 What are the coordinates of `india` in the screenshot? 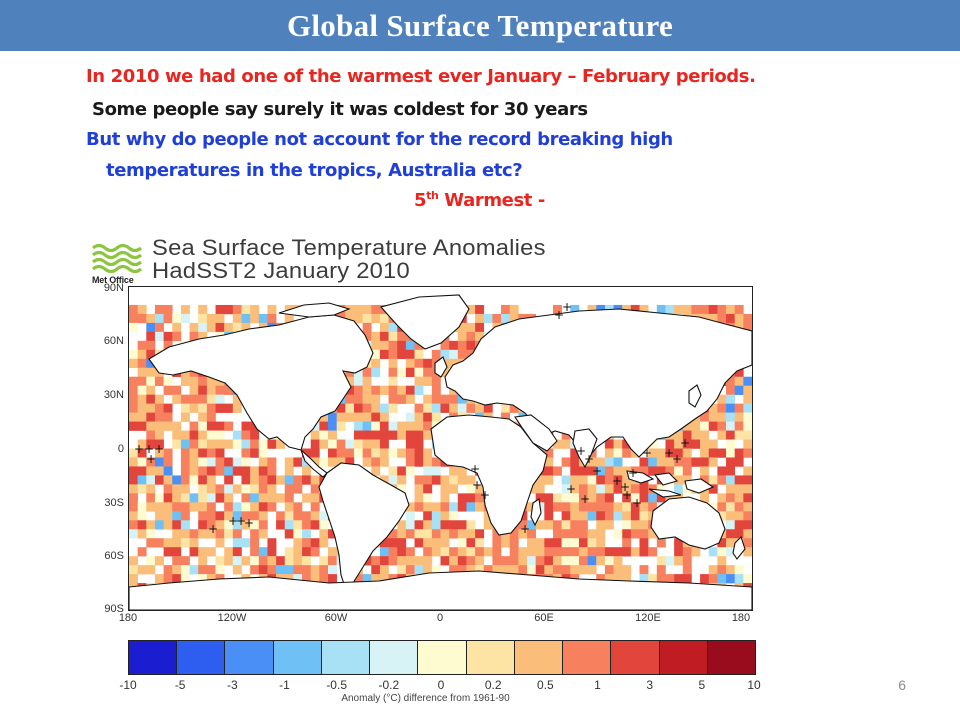 It's located at (585, 448).